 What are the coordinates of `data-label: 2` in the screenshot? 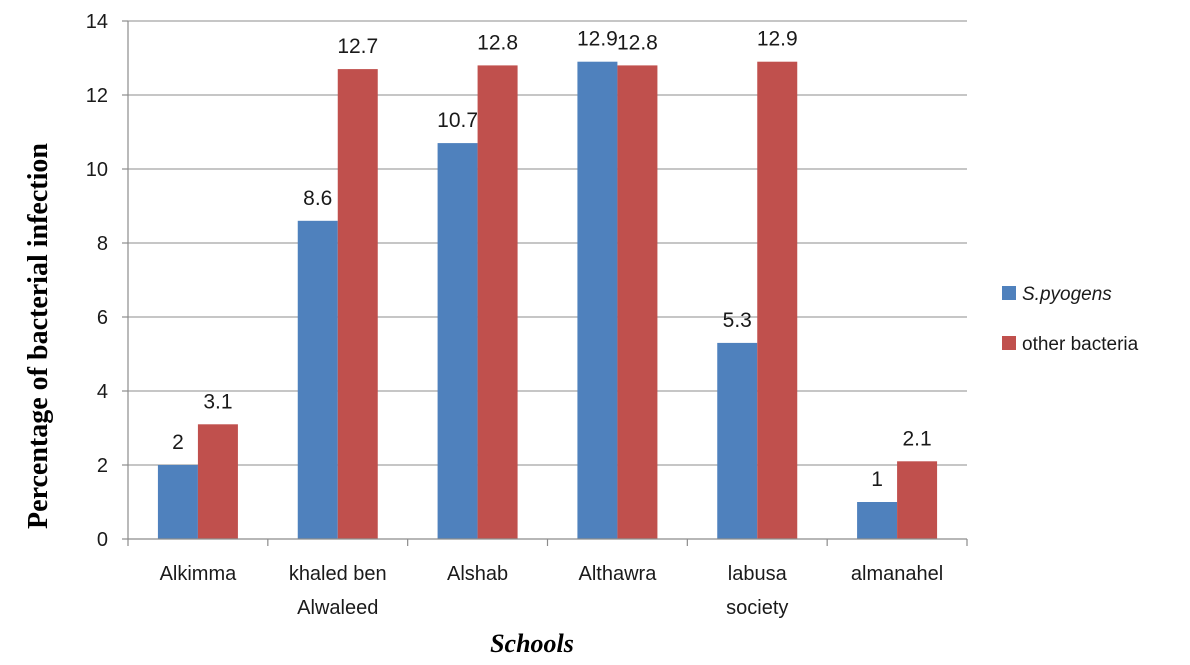 It's located at (178, 442).